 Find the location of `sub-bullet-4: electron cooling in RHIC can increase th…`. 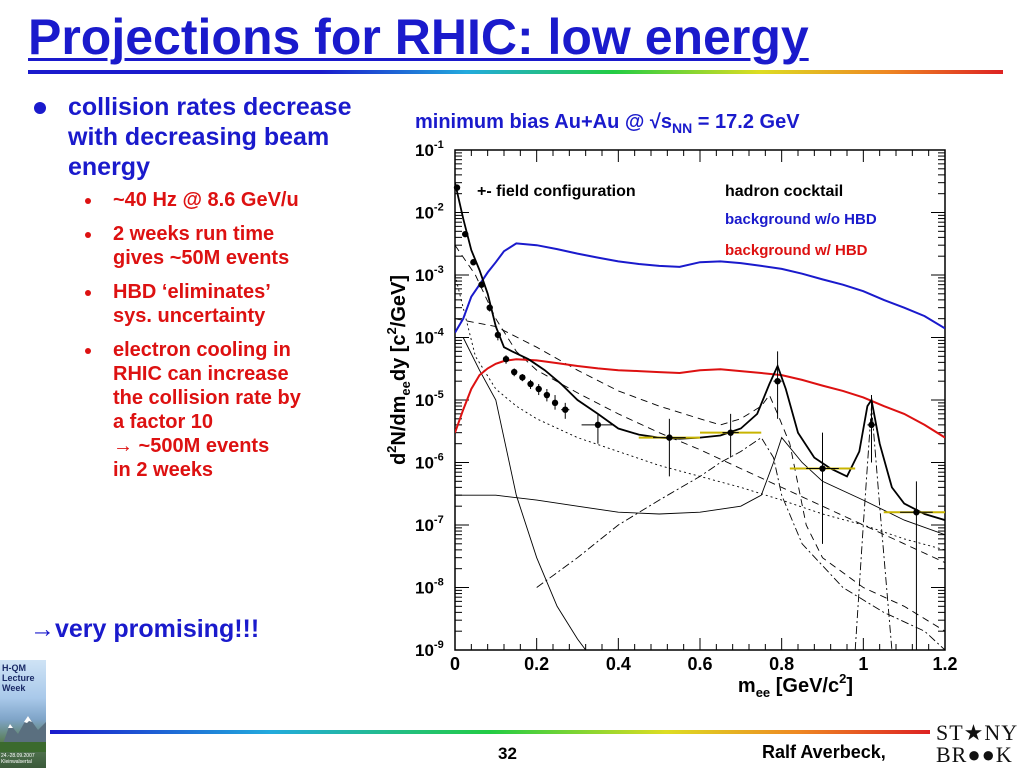

sub-bullet-4: electron cooling in RHIC can increase th… is located at coordinates (210, 410).